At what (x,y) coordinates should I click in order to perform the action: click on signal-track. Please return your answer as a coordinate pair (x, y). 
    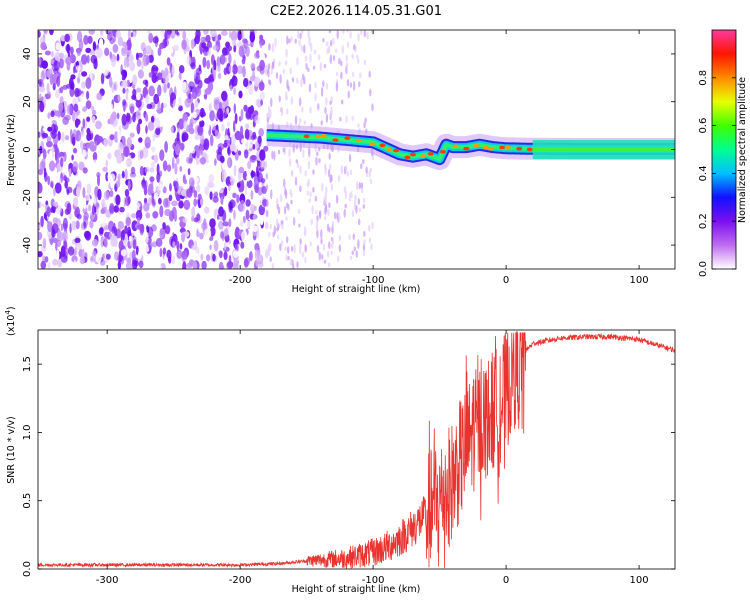
    Looking at the image, I should click on (466, 147).